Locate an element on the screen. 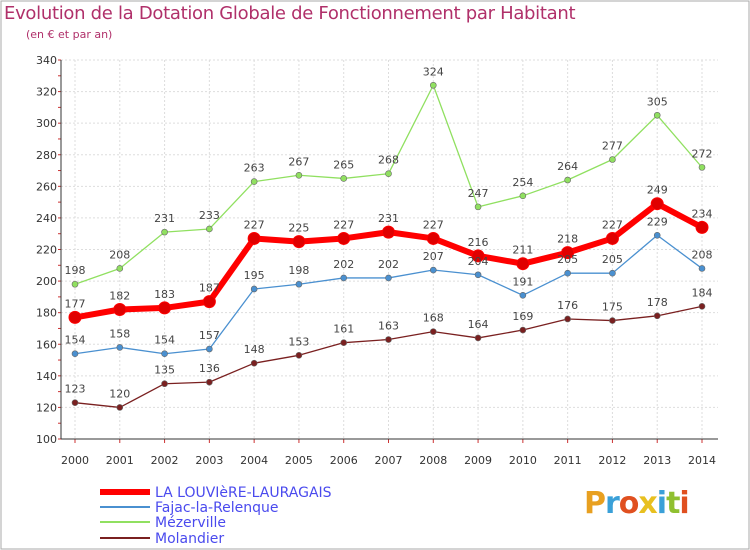 The height and width of the screenshot is (550, 750). x-tick-label: 2003 is located at coordinates (209, 460).